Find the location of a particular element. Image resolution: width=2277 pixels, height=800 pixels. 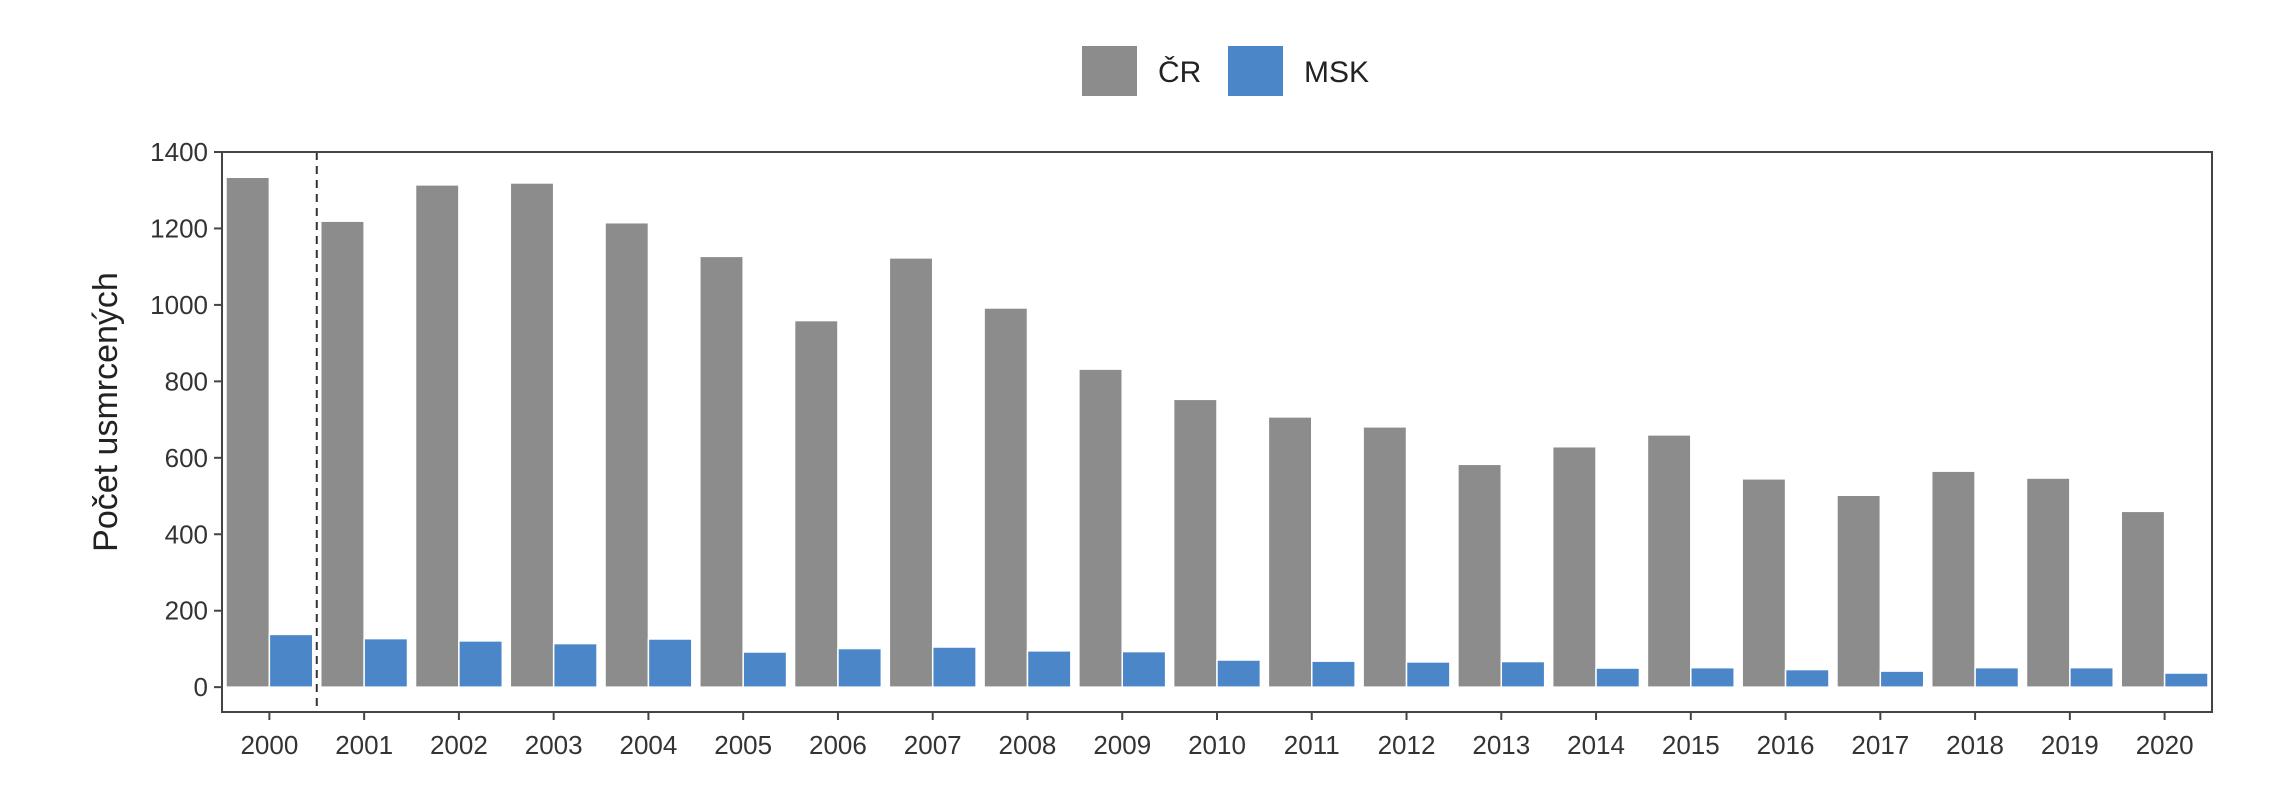

bar-cr-2006 is located at coordinates (816, 503).